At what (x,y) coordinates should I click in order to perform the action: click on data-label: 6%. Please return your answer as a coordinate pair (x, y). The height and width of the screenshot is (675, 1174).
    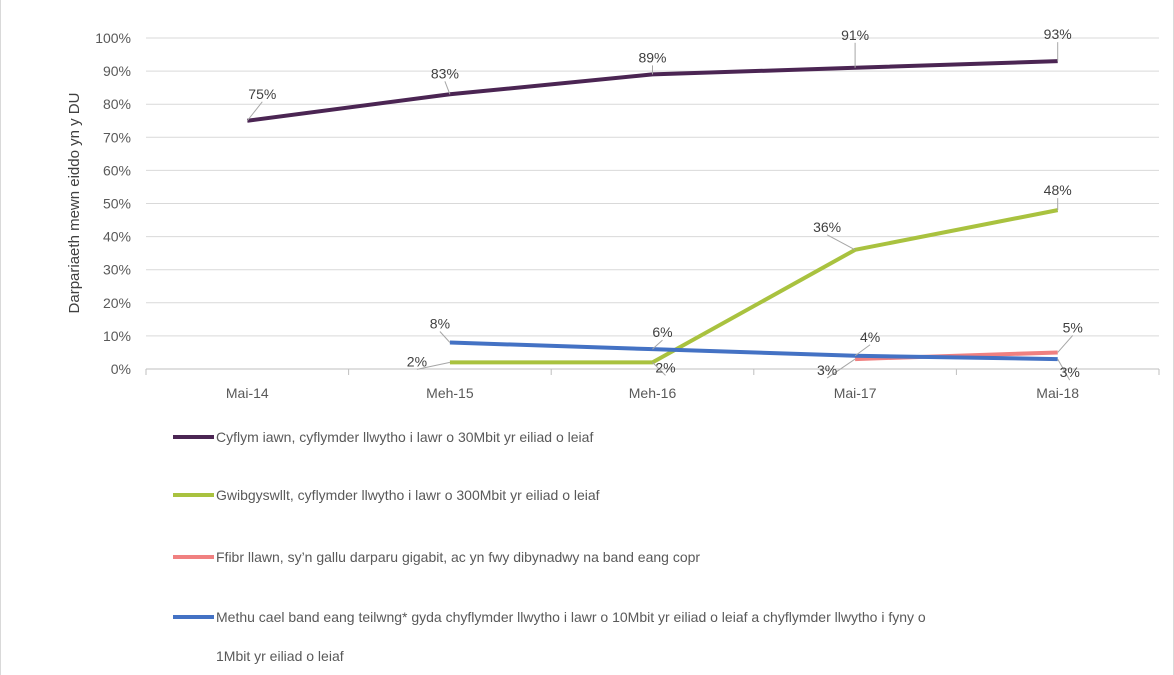
    Looking at the image, I should click on (662, 332).